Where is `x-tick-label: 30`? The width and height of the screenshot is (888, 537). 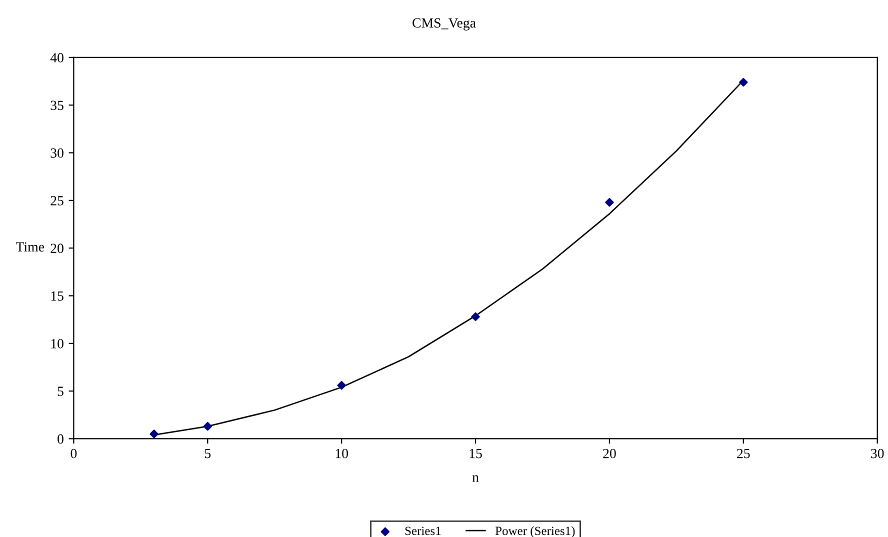
x-tick-label: 30 is located at coordinates (877, 453).